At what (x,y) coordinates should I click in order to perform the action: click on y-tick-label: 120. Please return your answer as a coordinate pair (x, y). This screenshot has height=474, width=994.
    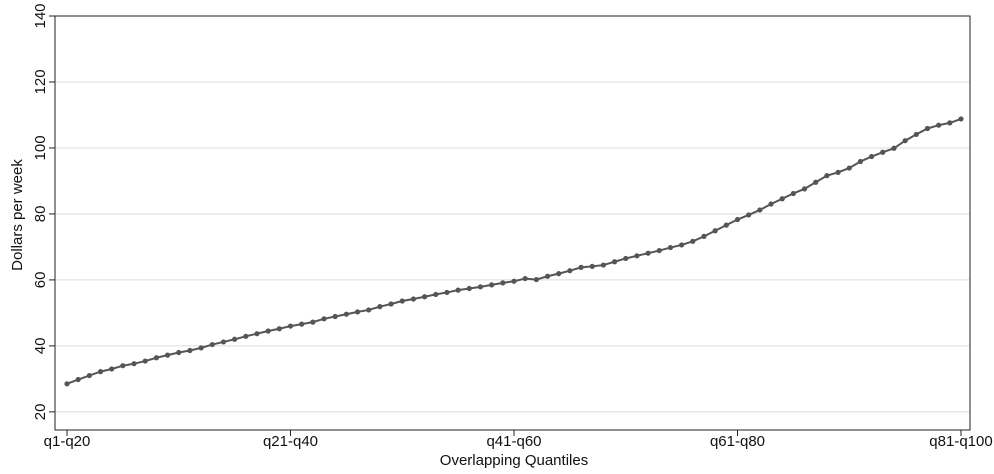
    Looking at the image, I should click on (40, 81).